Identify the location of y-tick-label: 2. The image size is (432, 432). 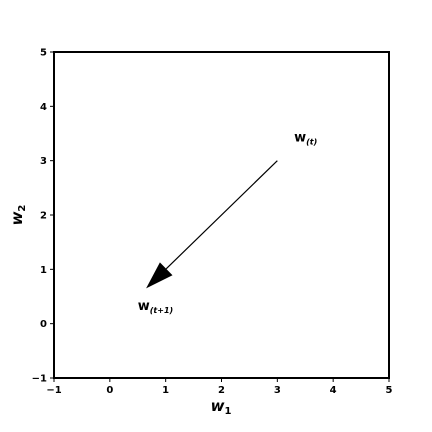
(43, 216).